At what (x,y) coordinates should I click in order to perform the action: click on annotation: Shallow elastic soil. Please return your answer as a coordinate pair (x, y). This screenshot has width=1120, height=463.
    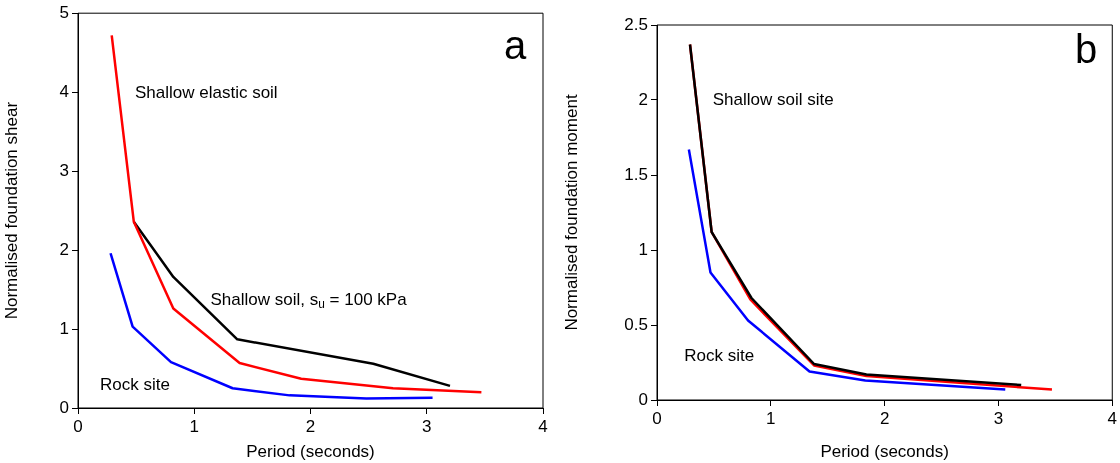
    Looking at the image, I should click on (206, 93).